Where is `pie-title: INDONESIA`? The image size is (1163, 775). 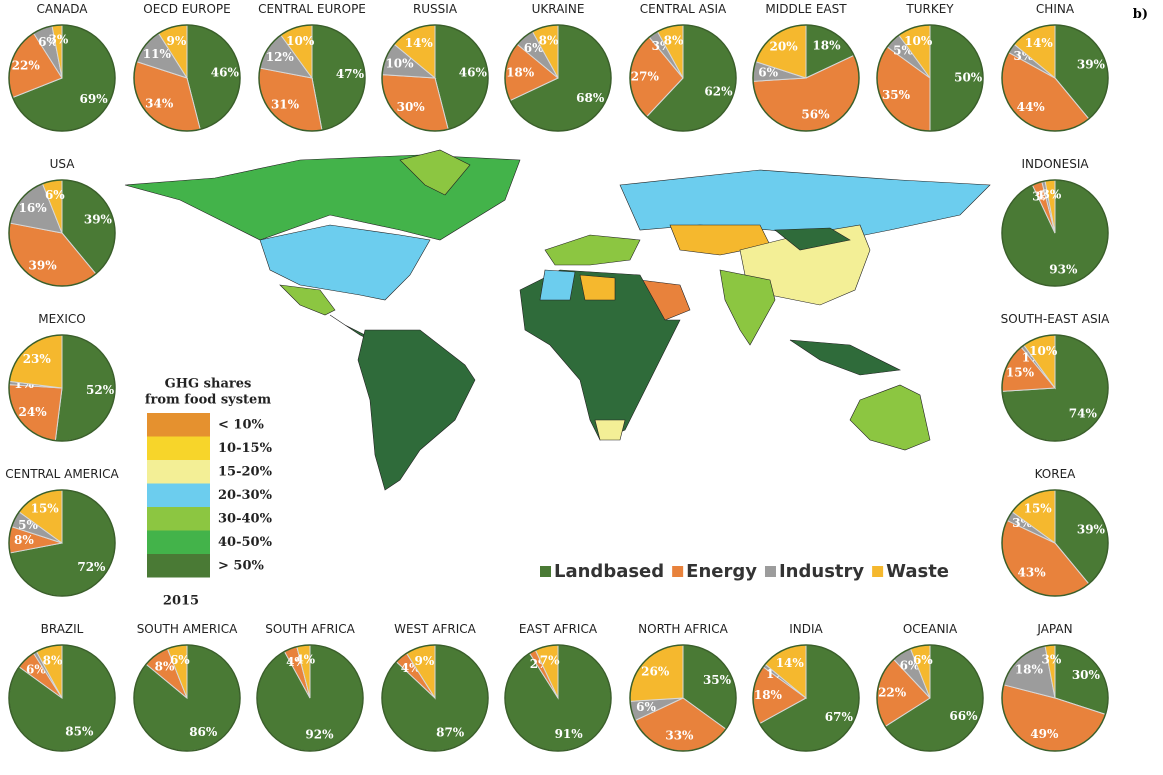
pie-title: INDONESIA is located at coordinates (1055, 164).